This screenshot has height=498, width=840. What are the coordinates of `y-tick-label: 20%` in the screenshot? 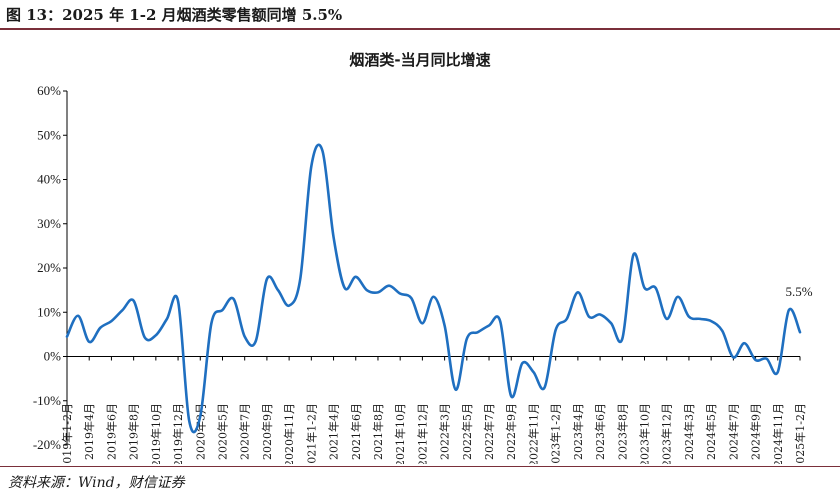 It's located at (49, 267).